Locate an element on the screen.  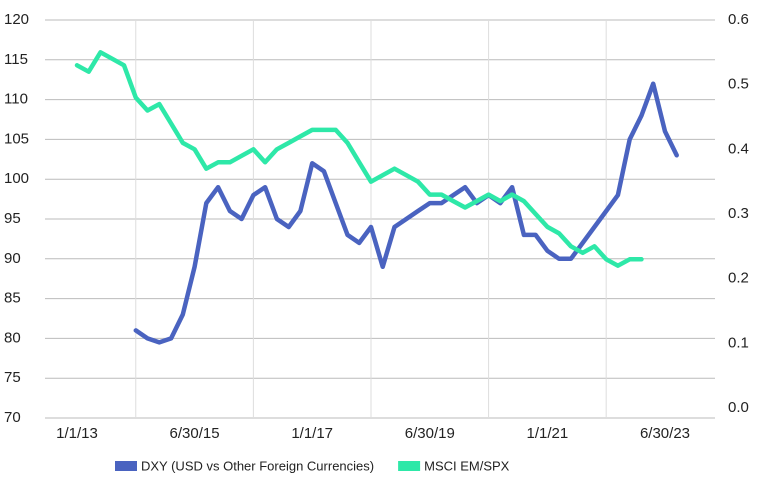
y-tick-label: 80 is located at coordinates (12, 337).